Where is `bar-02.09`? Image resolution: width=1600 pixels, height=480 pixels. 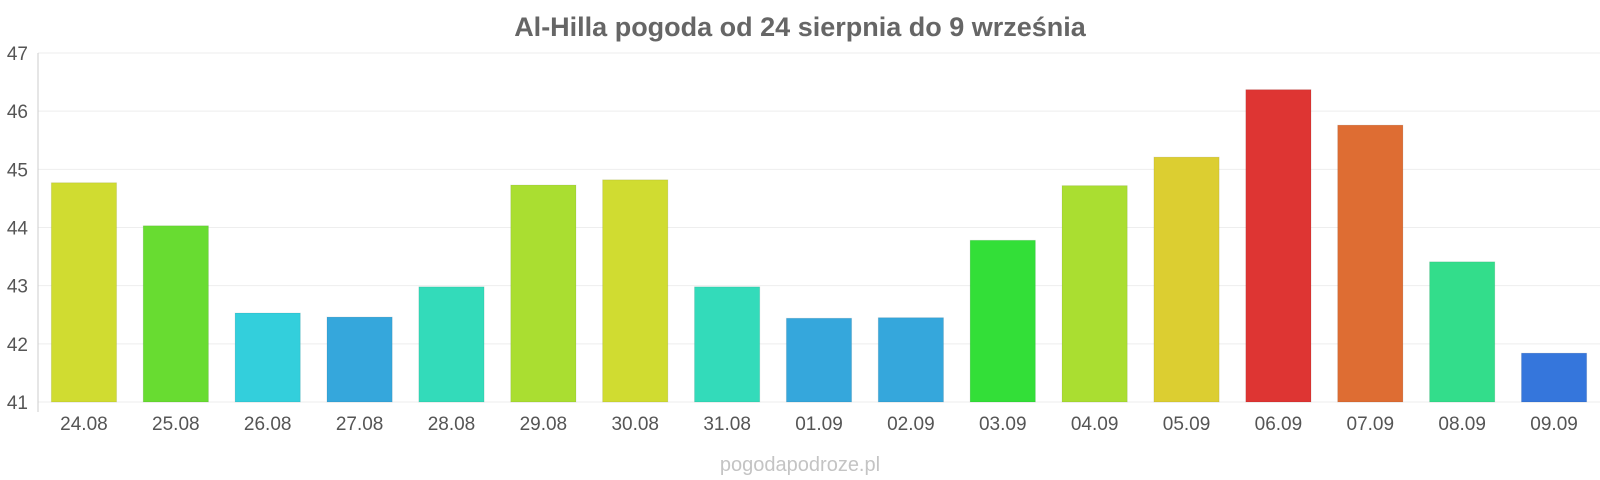
bar-02.09 is located at coordinates (911, 360).